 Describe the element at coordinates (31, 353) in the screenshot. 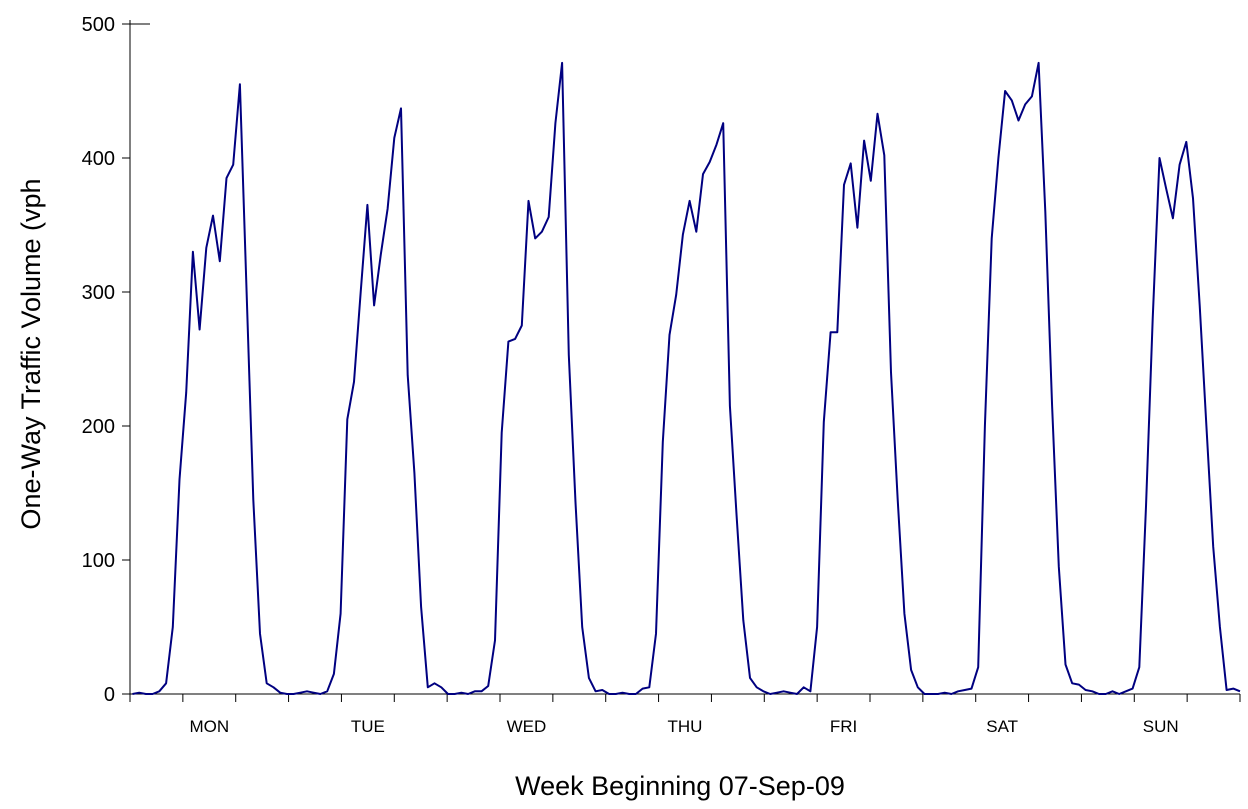

I see `y-axis-title: One-Way Traffic Volume (vph` at that location.